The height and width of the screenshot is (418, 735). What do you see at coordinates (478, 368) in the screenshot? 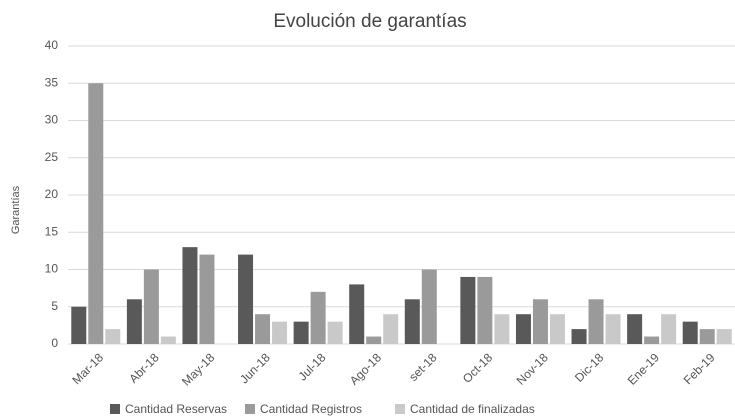
I see `x-tick-label: Oct-18` at bounding box center [478, 368].